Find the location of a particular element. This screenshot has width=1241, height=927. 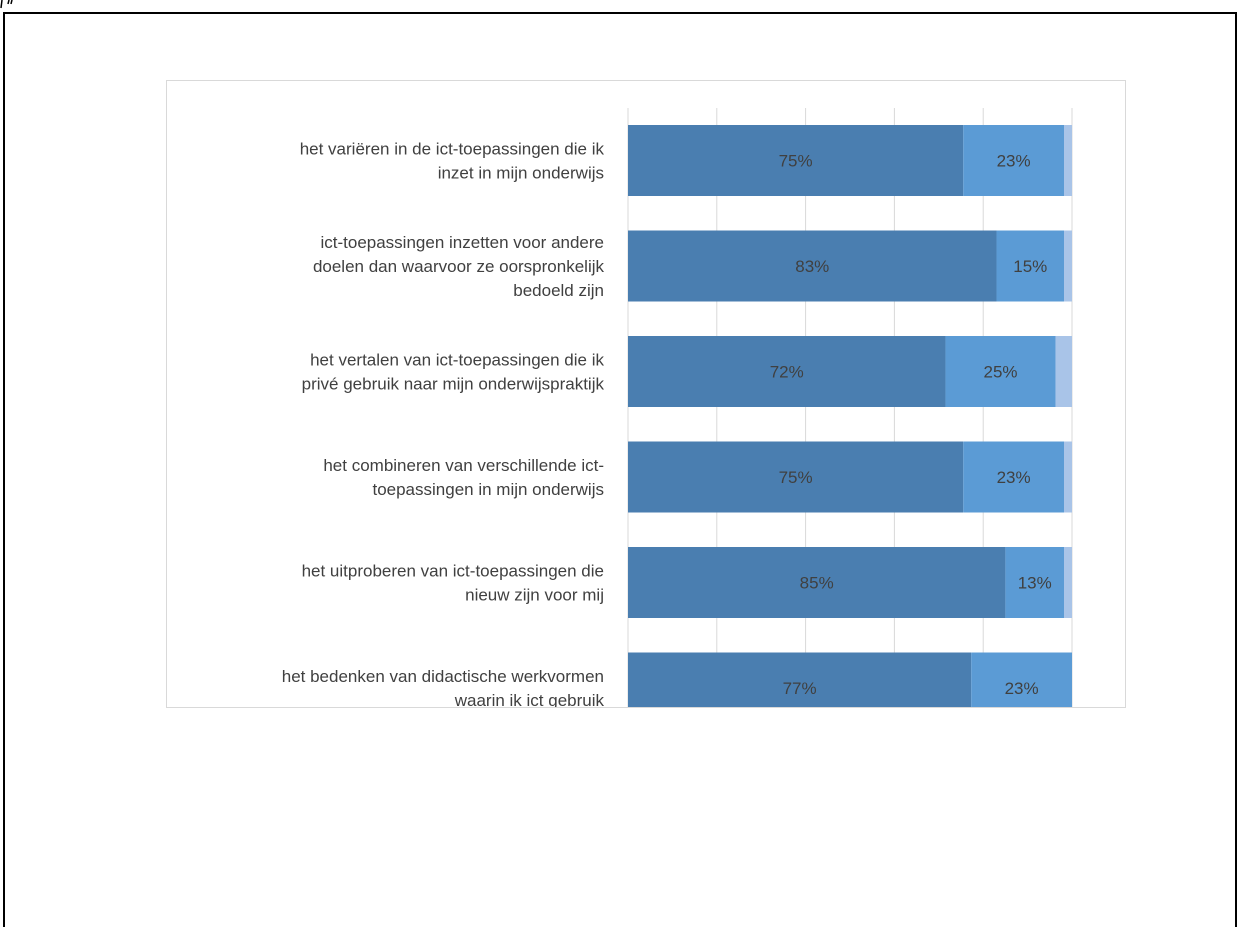

data-label: 13% is located at coordinates (1035, 583).